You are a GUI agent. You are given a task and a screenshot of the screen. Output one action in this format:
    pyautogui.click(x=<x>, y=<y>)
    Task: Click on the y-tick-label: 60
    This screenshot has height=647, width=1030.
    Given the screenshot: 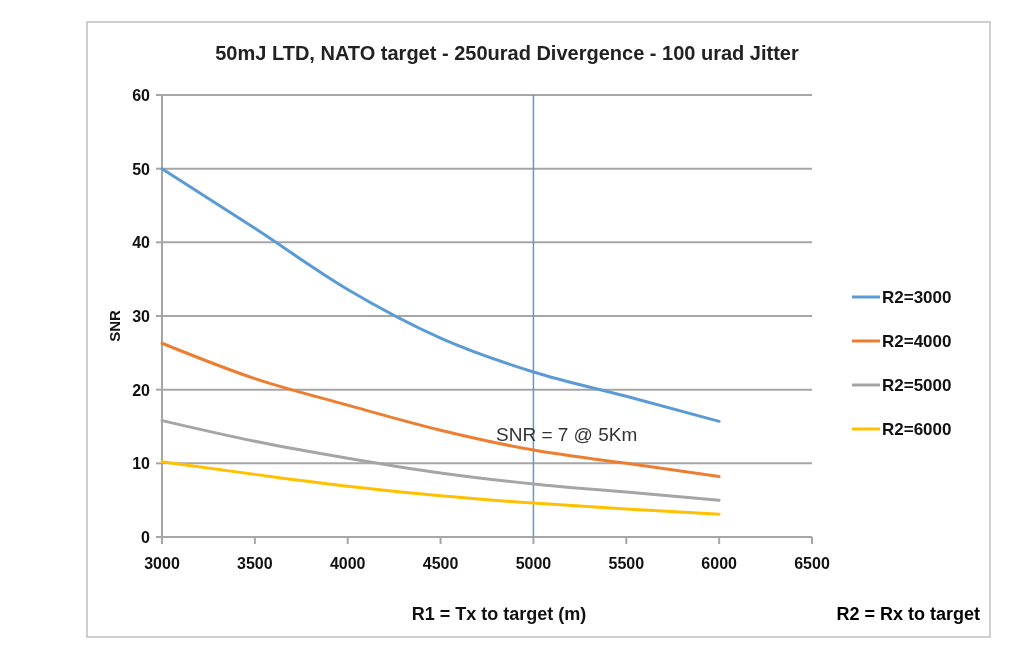 What is the action you would take?
    pyautogui.click(x=141, y=95)
    